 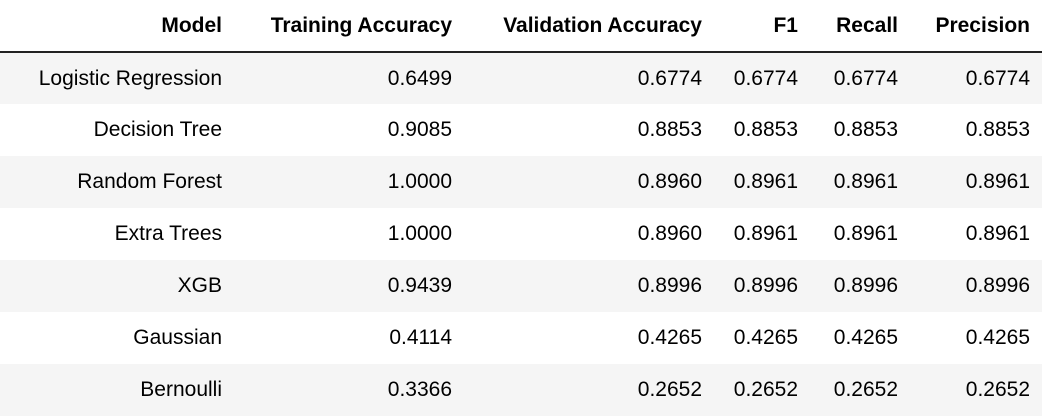 What do you see at coordinates (765, 78) in the screenshot?
I see `f1-cell: 0.6774` at bounding box center [765, 78].